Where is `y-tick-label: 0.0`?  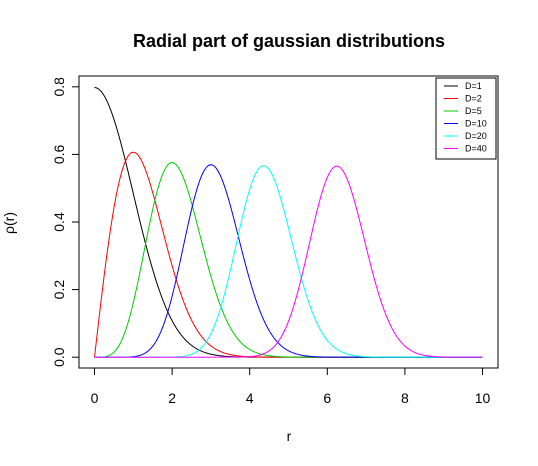 y-tick-label: 0.0 is located at coordinates (59, 357).